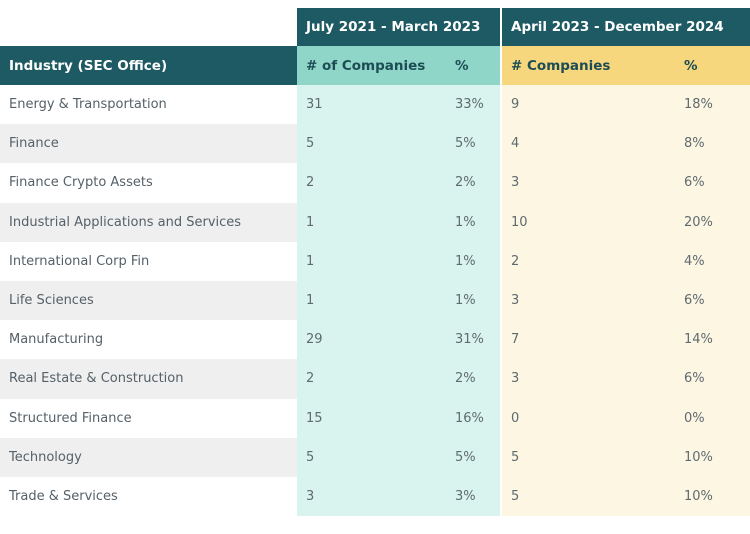 This screenshot has height=534, width=750. I want to click on period2-count-header: # Companies, so click(588, 65).